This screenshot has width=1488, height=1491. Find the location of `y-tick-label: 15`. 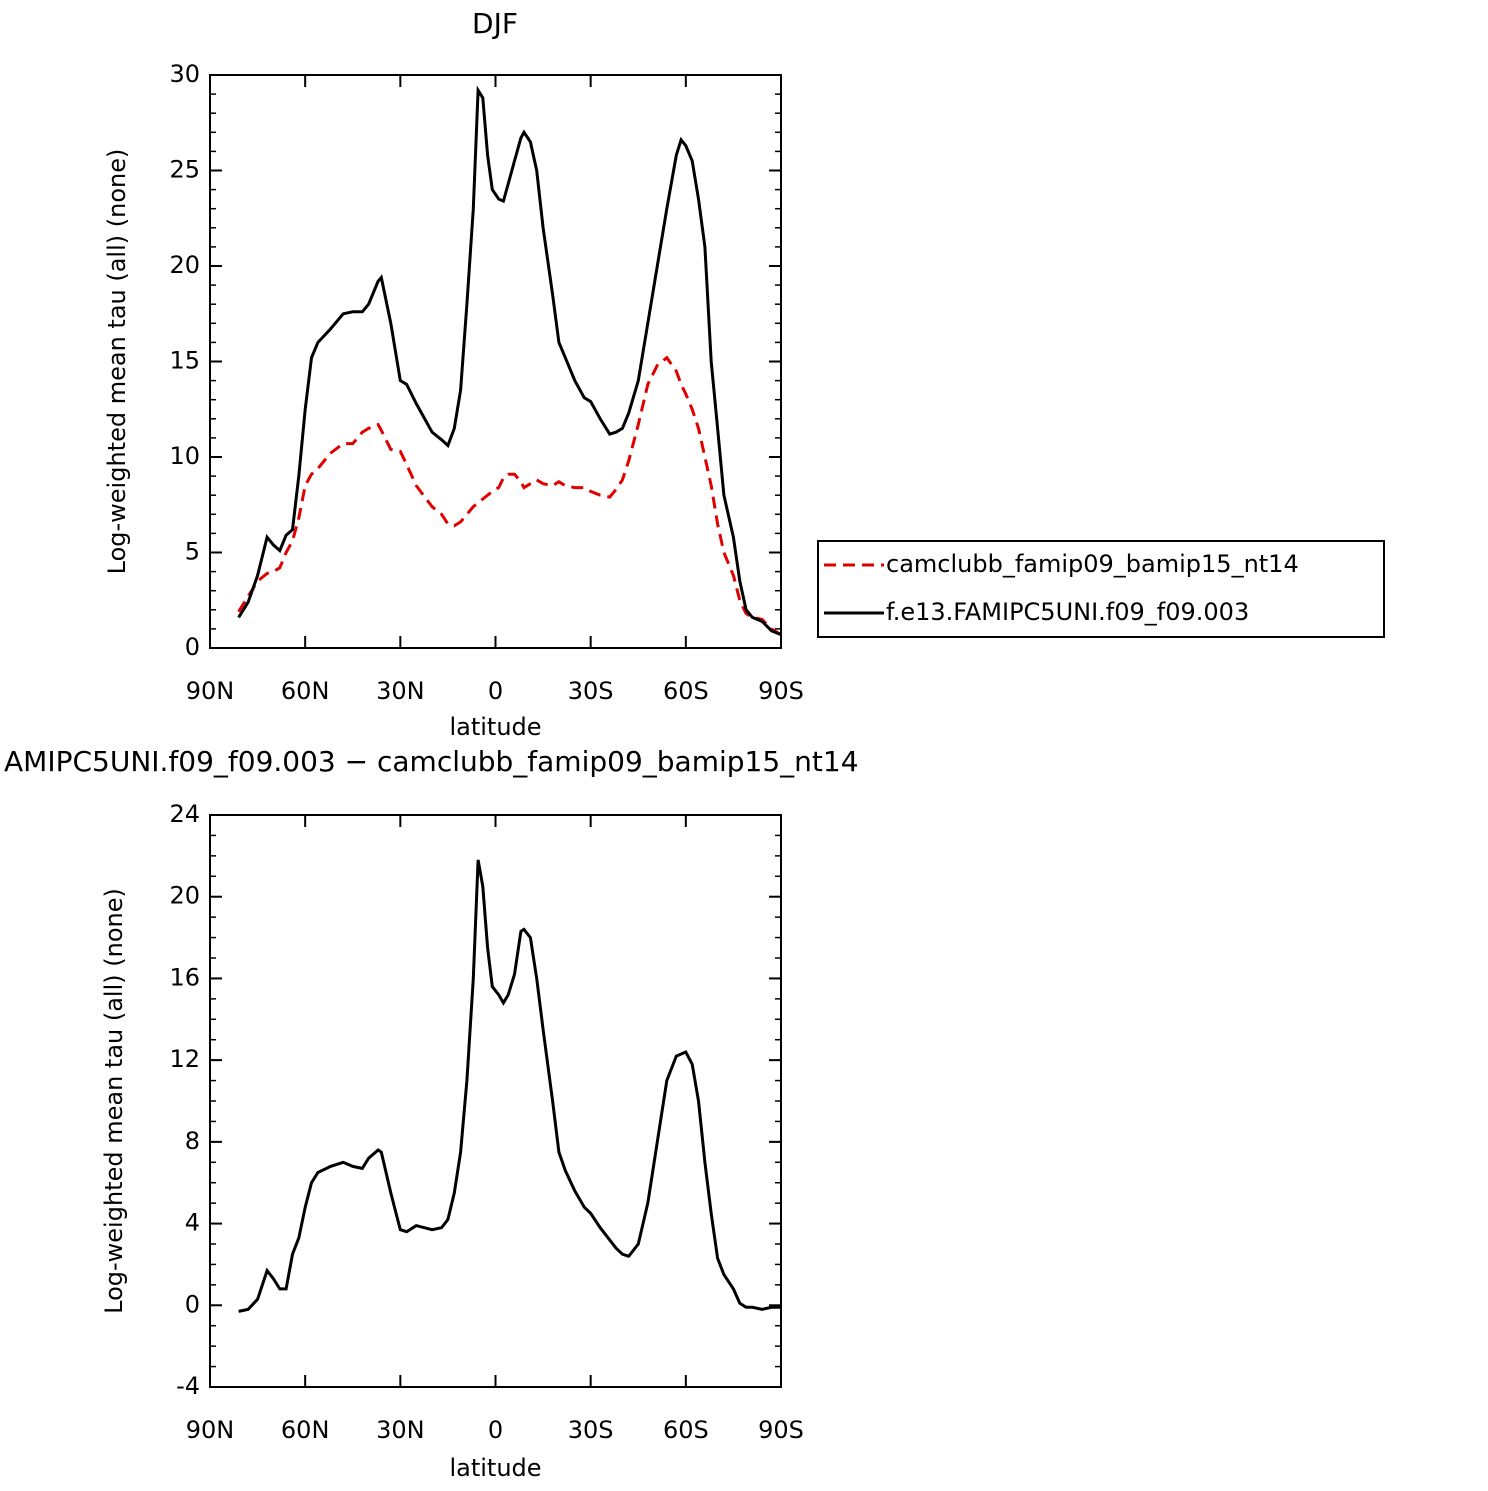

y-tick-label: 15 is located at coordinates (184, 361).